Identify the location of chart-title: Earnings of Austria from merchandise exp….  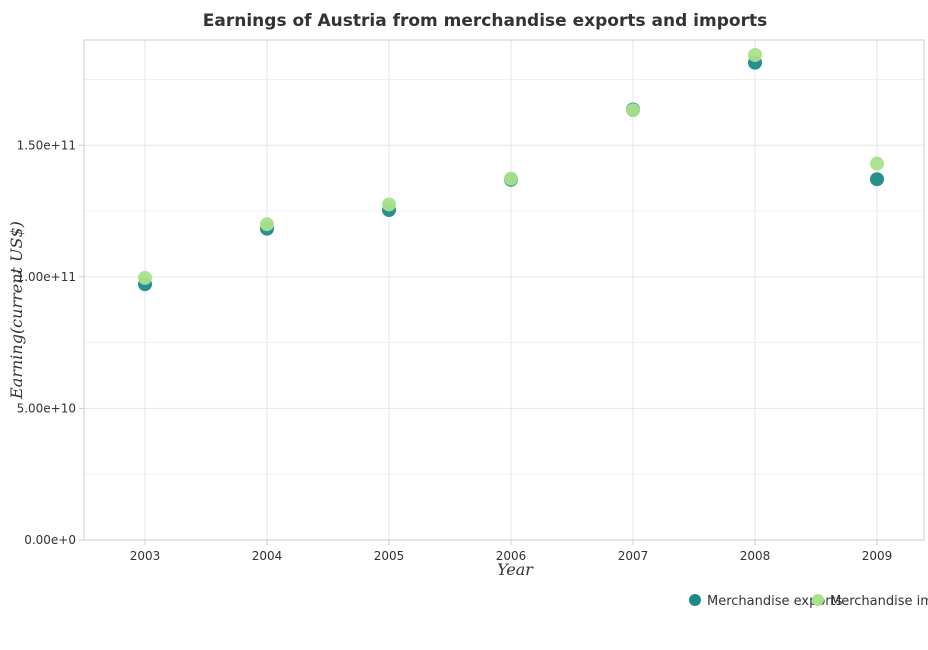
(485, 21).